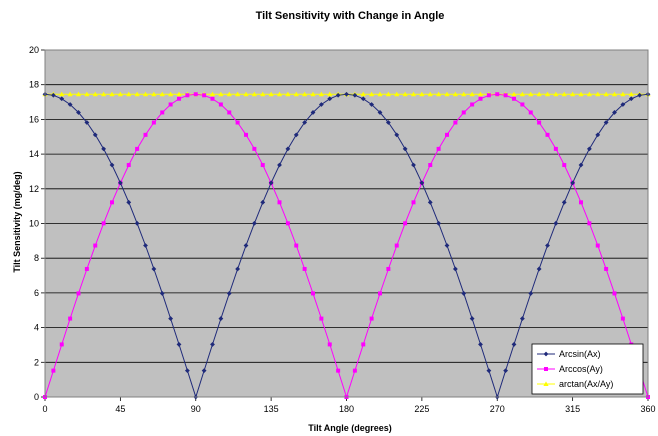  Describe the element at coordinates (350, 16) in the screenshot. I see `chart-title: Tilt Sensitivity with Change in Angle` at that location.